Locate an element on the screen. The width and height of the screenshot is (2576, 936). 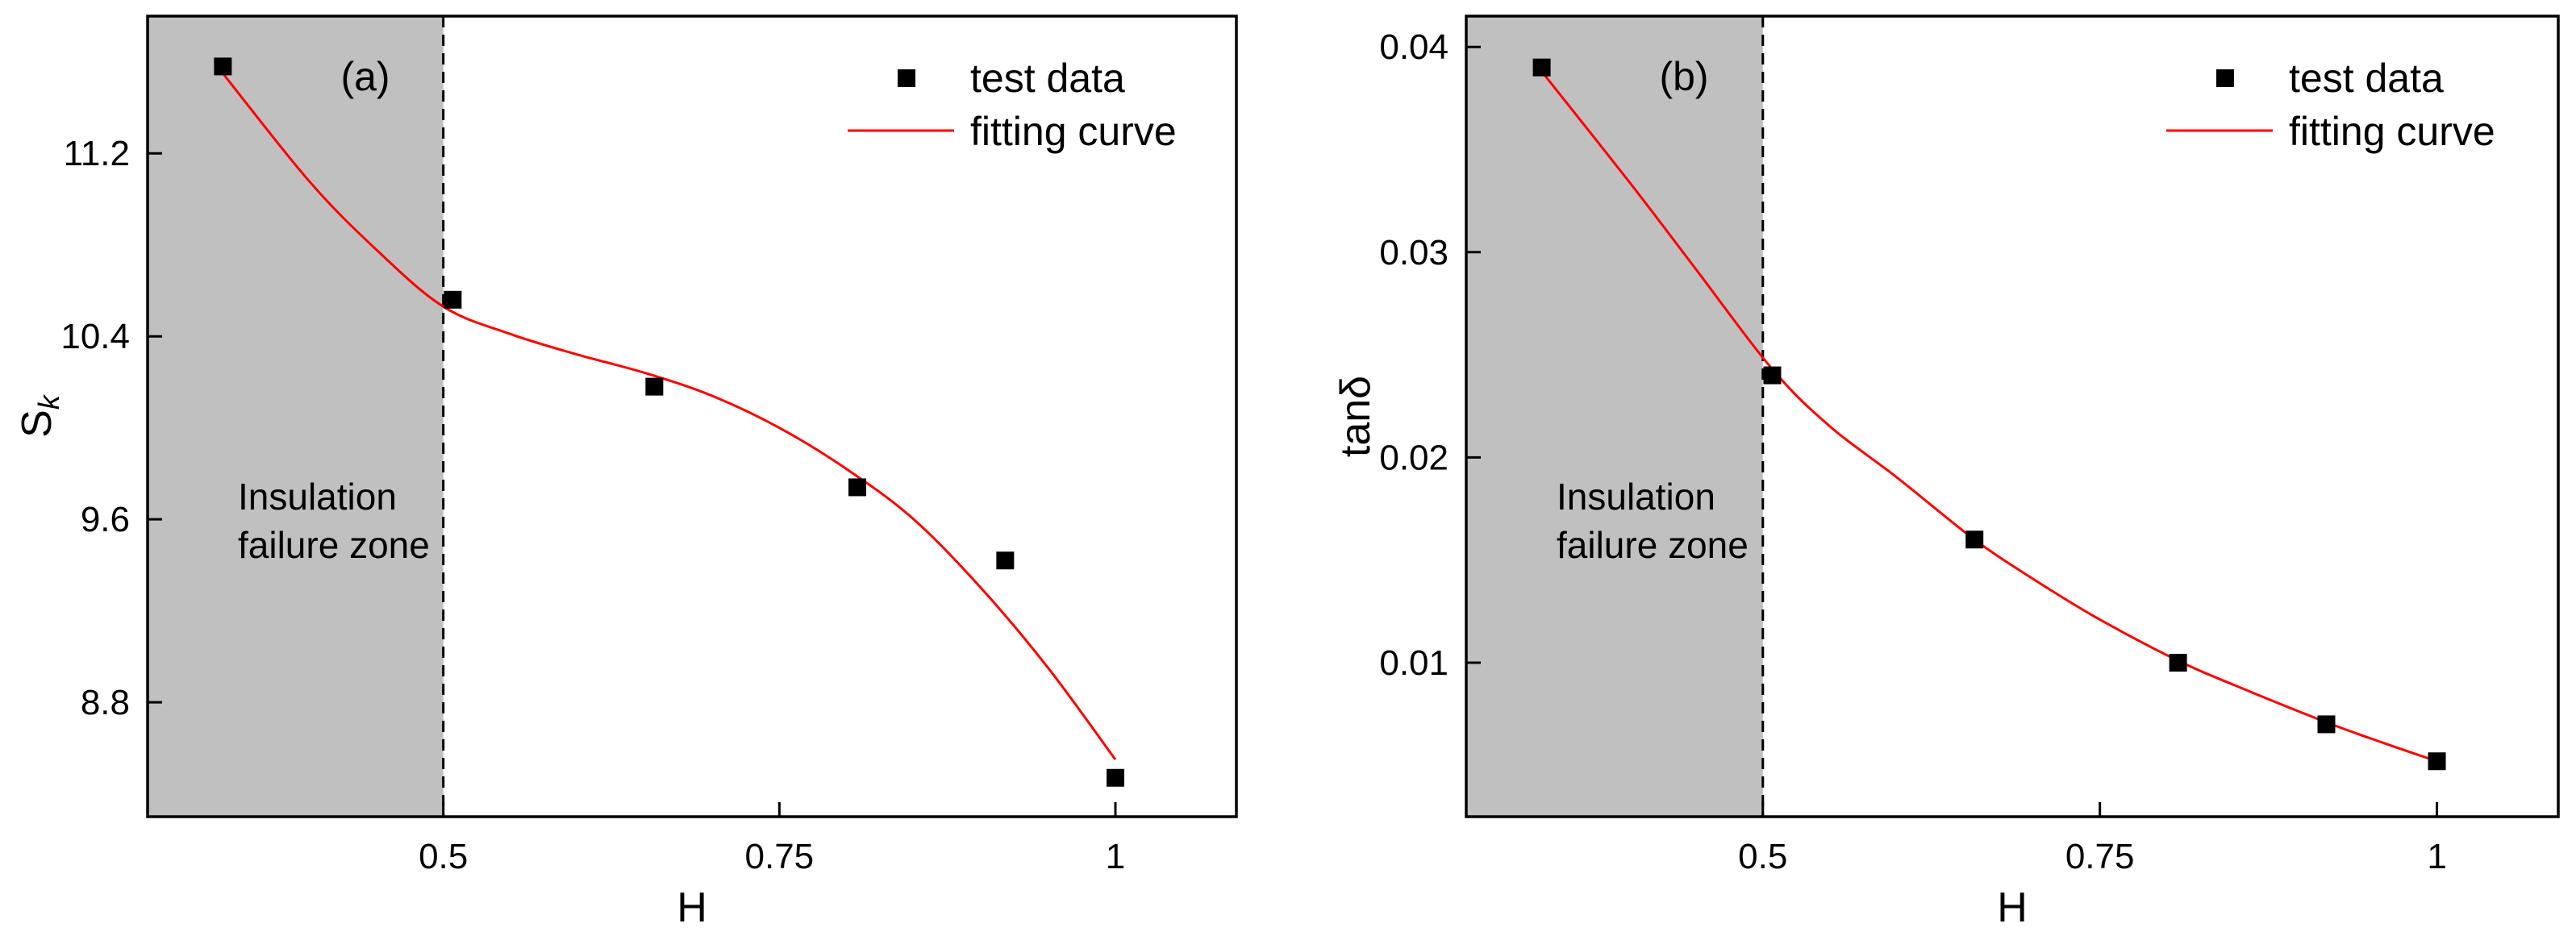
panel-label: (a) is located at coordinates (365, 76).